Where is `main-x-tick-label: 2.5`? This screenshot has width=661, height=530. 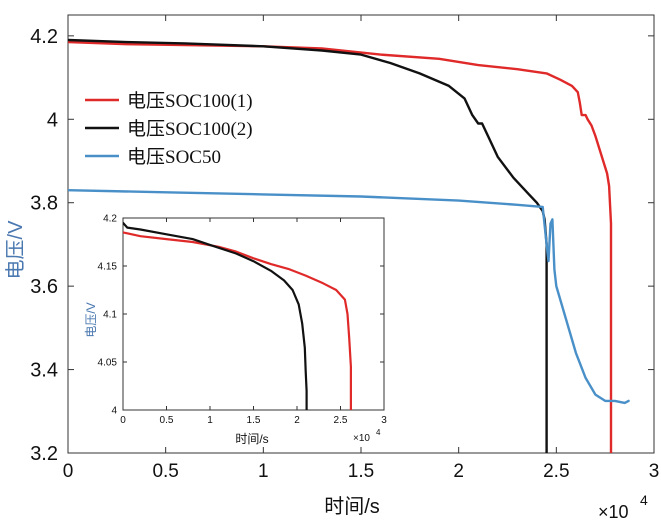
main-x-tick-label: 2.5 is located at coordinates (556, 471).